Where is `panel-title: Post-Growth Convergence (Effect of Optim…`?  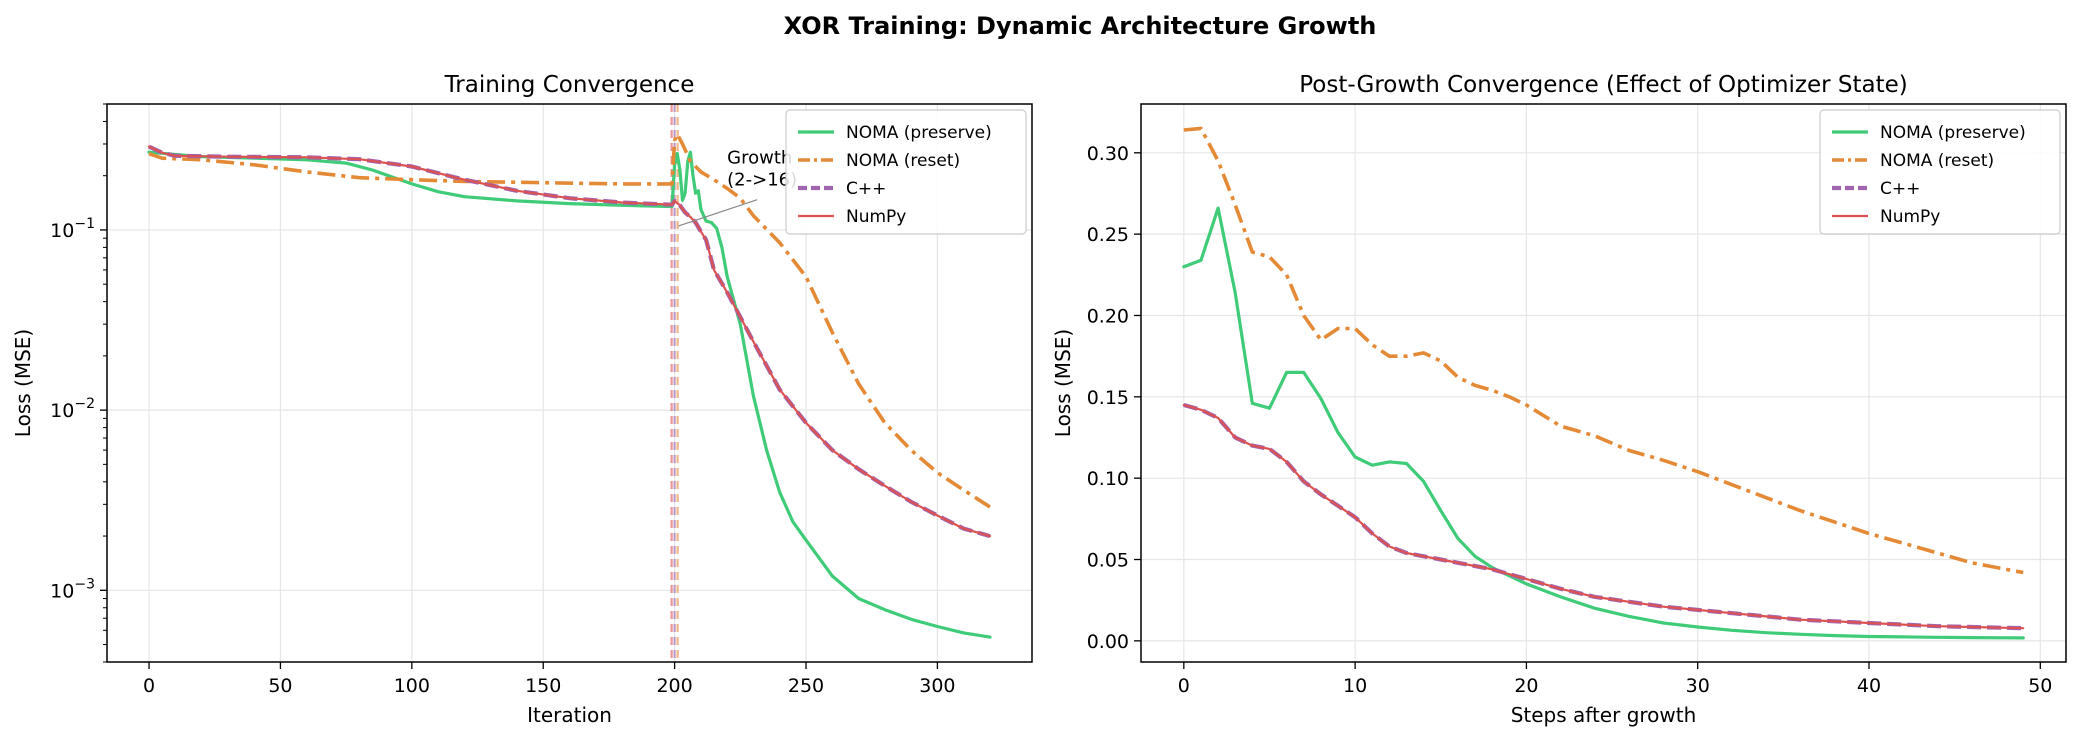 panel-title: Post-Growth Convergence (Effect of Optim… is located at coordinates (1603, 85).